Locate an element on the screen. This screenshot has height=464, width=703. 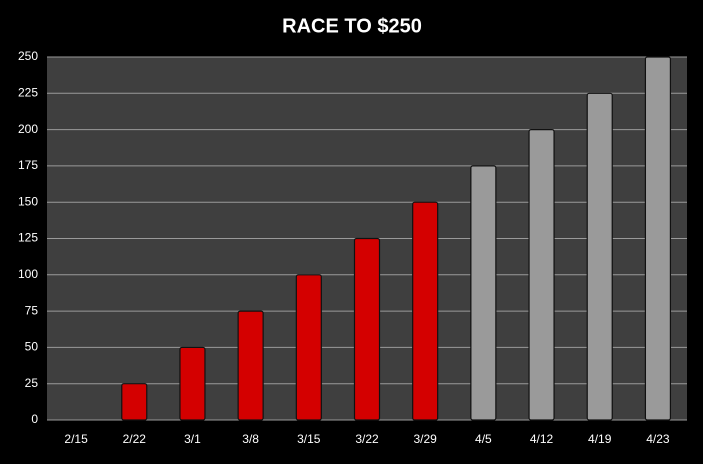
chart-title: RACE TO $250 is located at coordinates (352, 26).